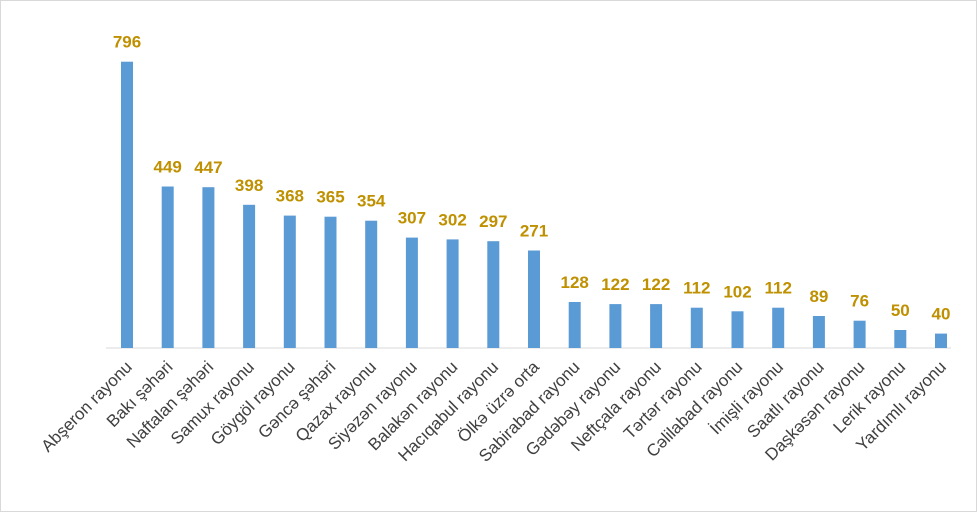  What do you see at coordinates (859, 301) in the screenshot?
I see `data-label: 76` at bounding box center [859, 301].